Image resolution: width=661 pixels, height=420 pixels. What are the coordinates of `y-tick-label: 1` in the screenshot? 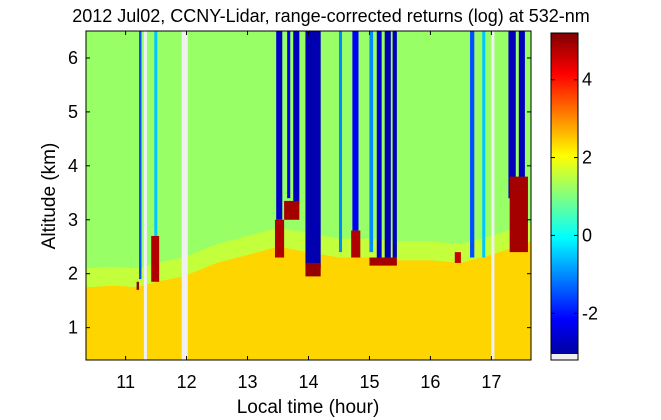 It's located at (73, 328).